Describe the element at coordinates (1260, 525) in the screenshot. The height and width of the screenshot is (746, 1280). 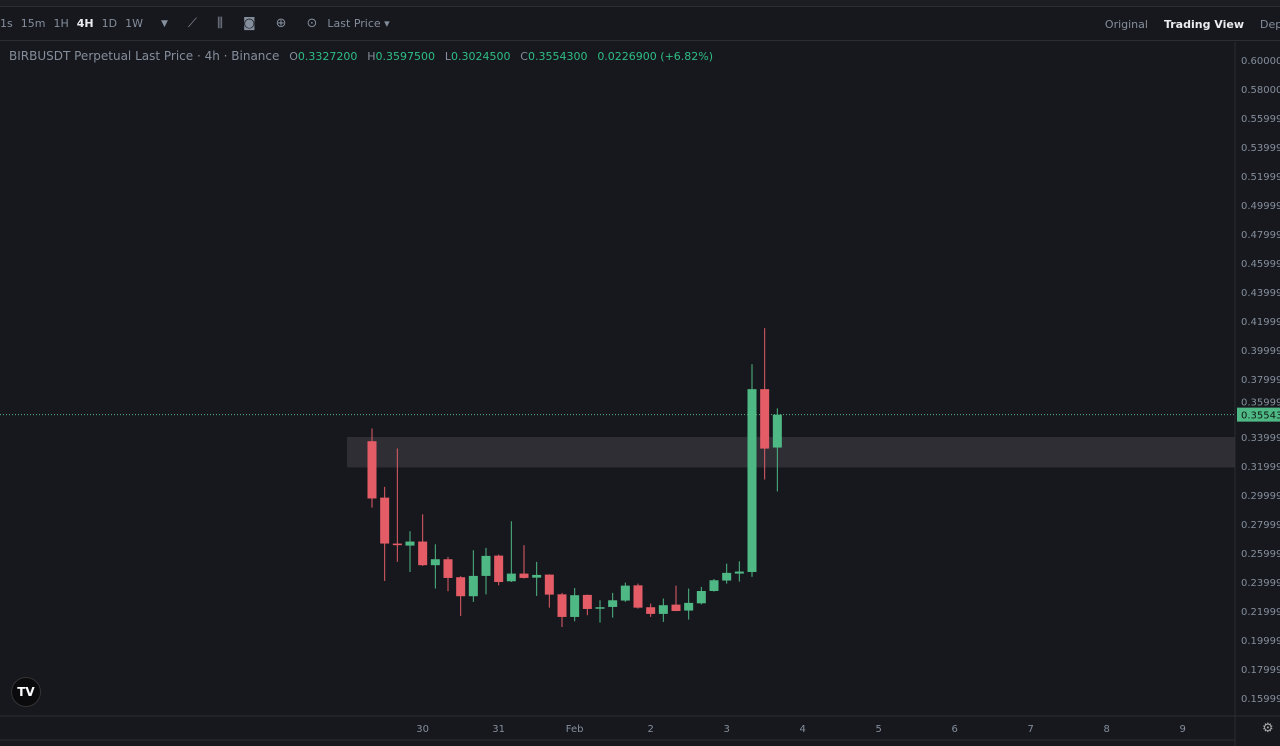
I see `y-tick-label: 0.279999` at that location.